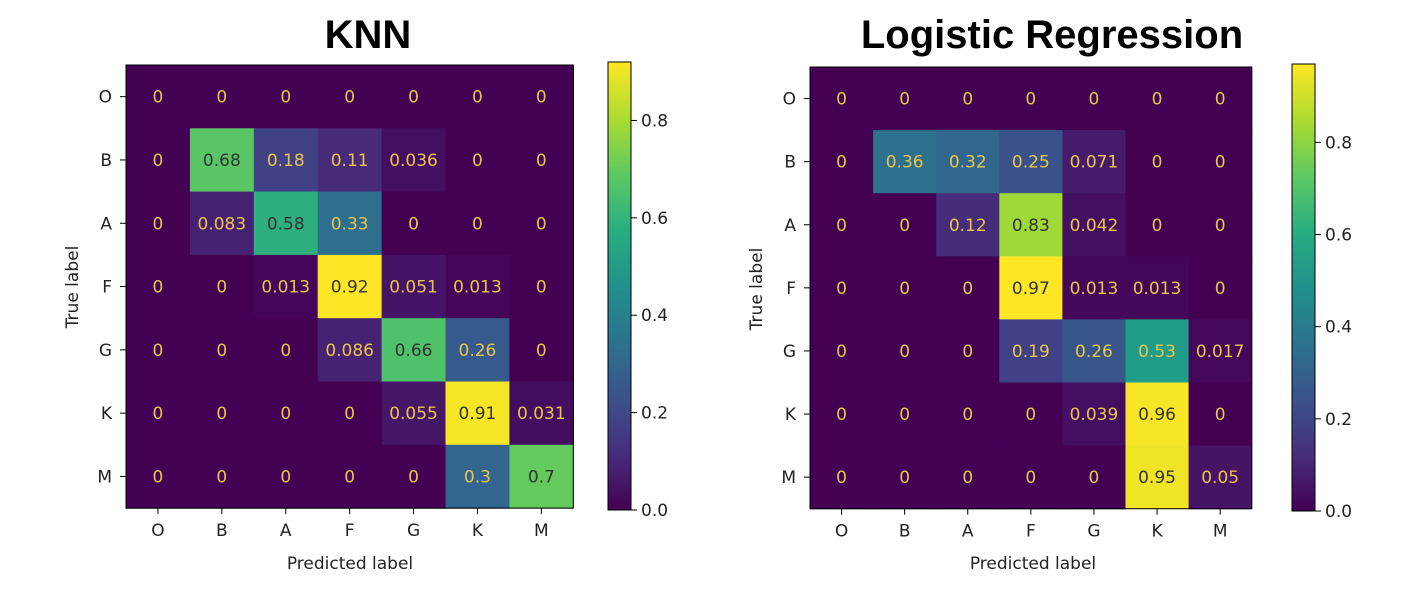  What do you see at coordinates (349, 351) in the screenshot?
I see `cell-value-label: 0.086` at bounding box center [349, 351].